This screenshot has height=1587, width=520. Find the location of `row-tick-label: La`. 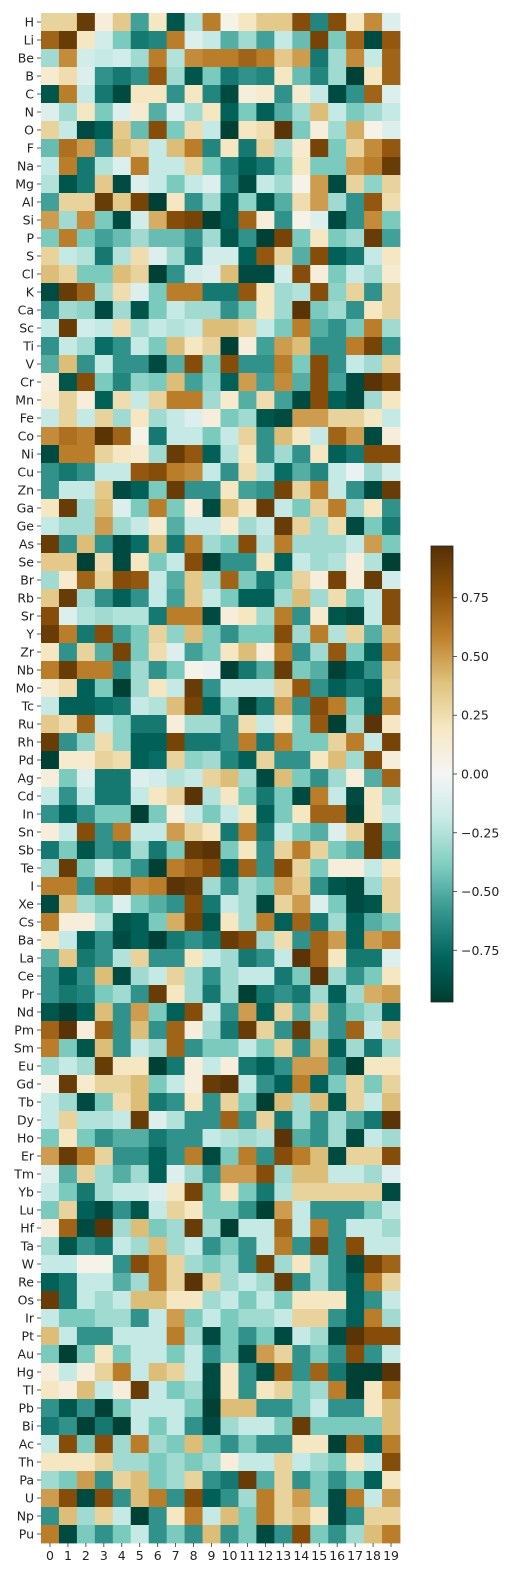

row-tick-label: La is located at coordinates (26, 958).